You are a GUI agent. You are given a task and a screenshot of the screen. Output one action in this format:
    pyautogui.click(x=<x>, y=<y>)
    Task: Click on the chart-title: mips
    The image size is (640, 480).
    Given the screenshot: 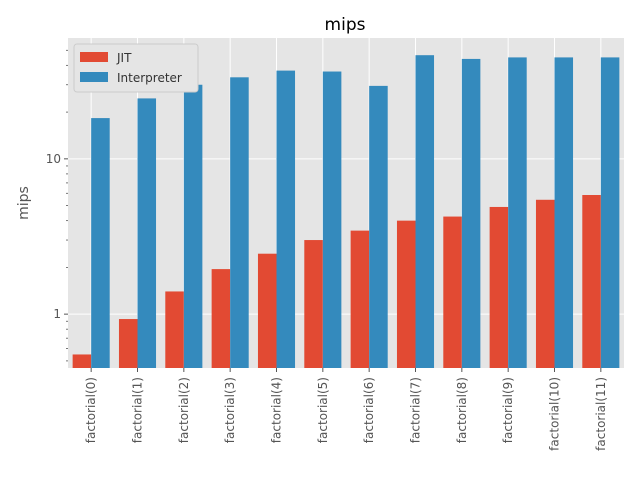 What is the action you would take?
    pyautogui.click(x=345, y=25)
    